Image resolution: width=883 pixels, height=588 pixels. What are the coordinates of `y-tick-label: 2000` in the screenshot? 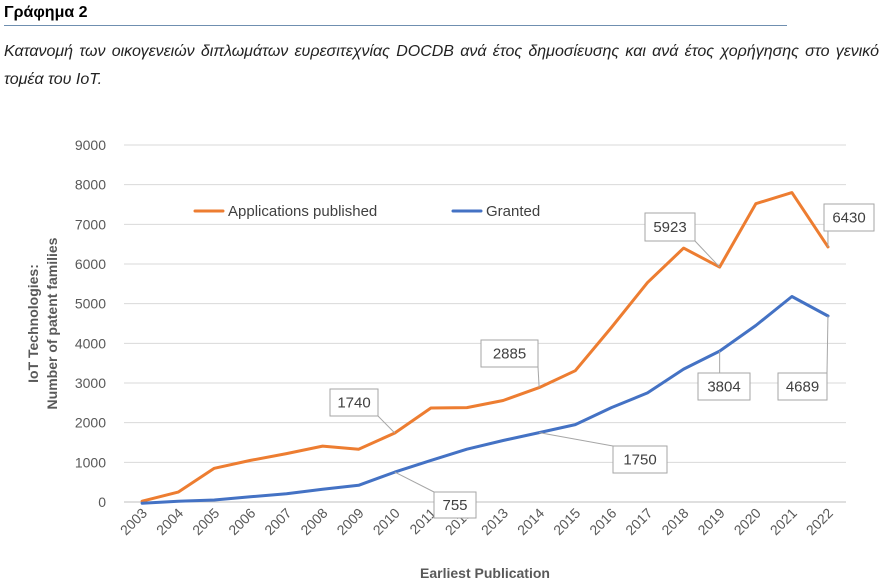 It's located at (90, 423).